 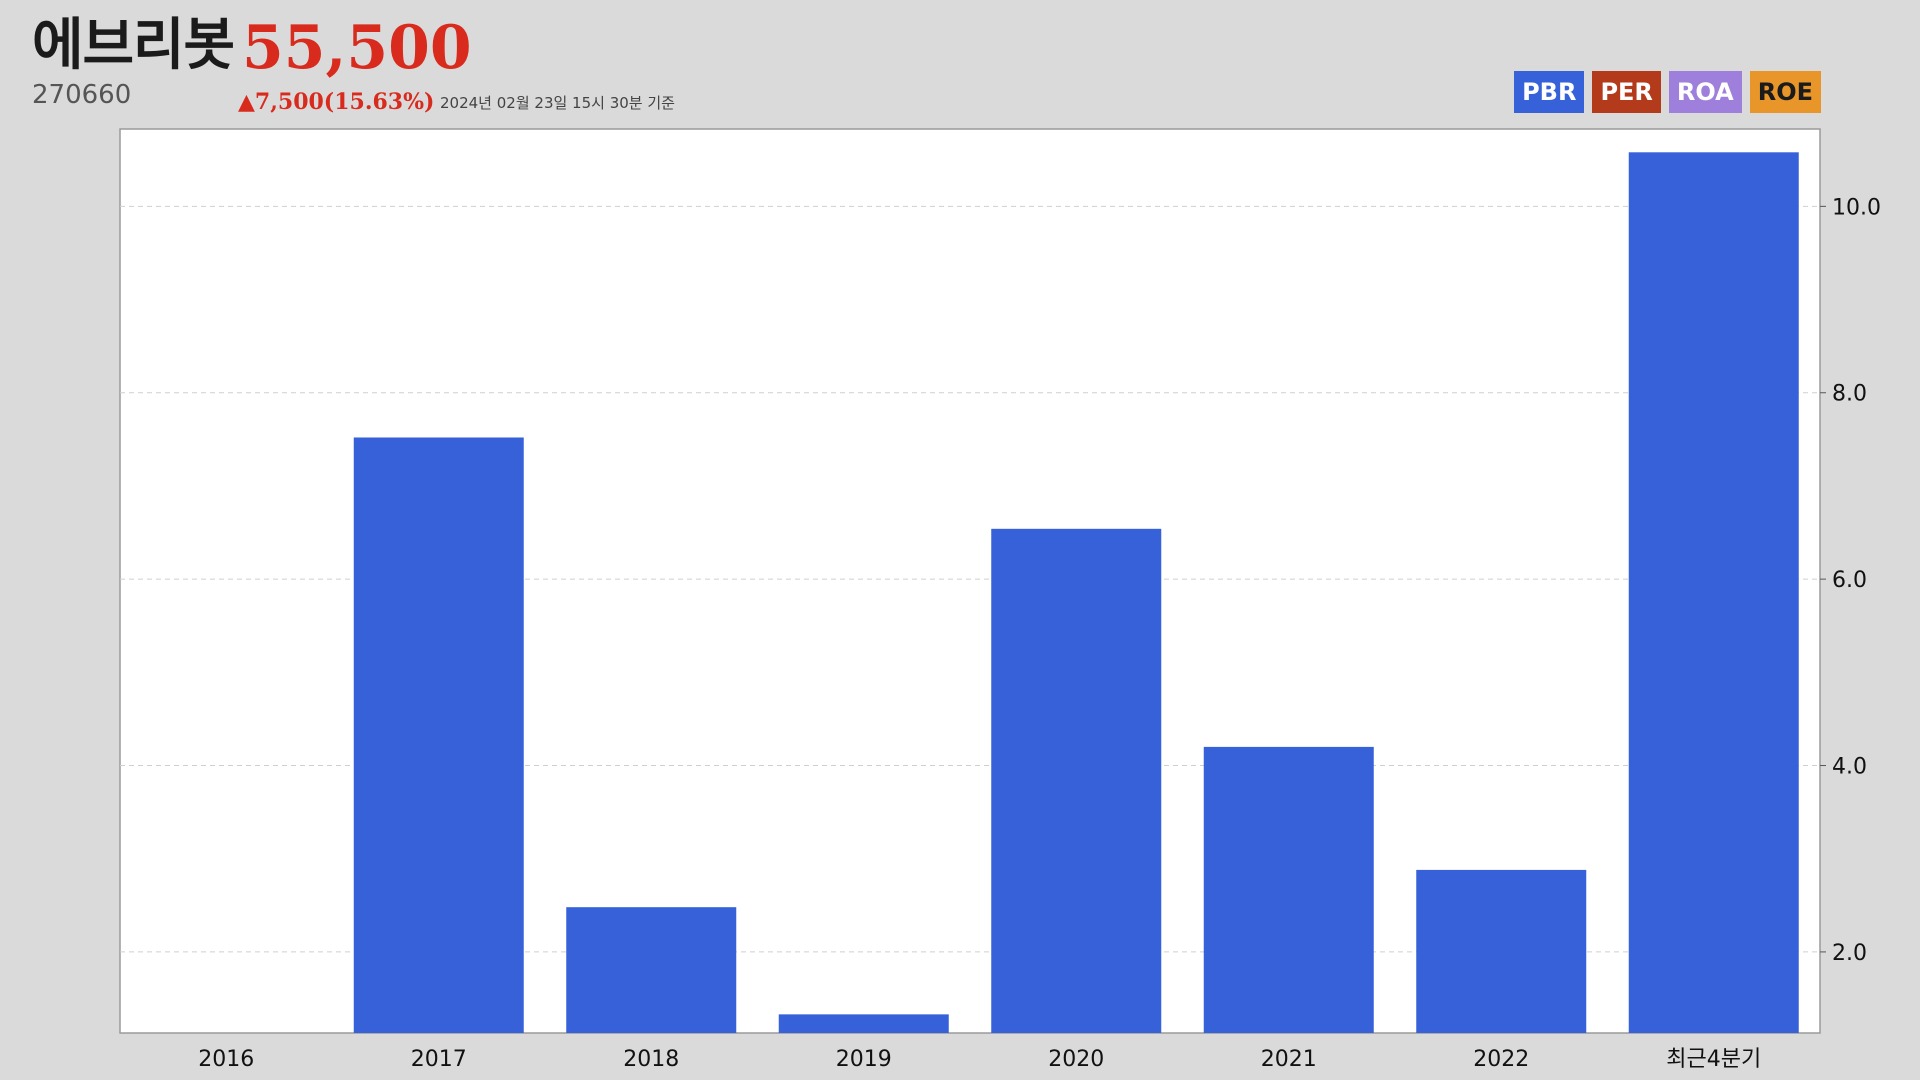 I want to click on legend-roe-button: ROE, so click(x=1785, y=92).